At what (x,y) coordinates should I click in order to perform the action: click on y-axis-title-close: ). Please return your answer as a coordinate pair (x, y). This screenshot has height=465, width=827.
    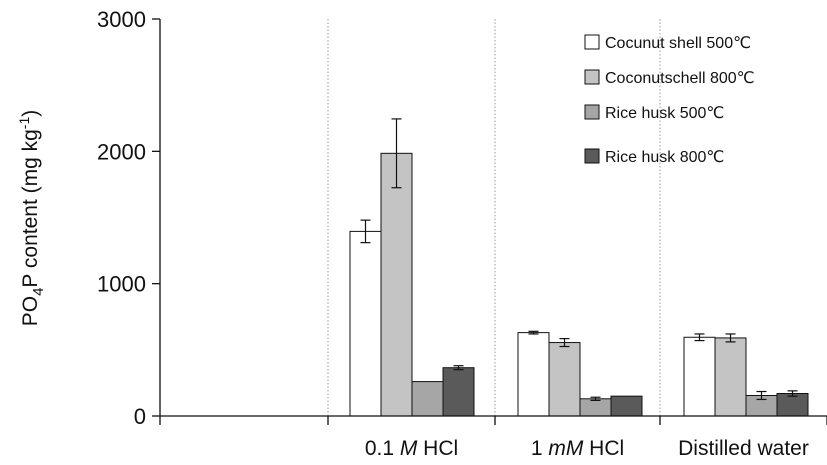
    Looking at the image, I should click on (30, 113).